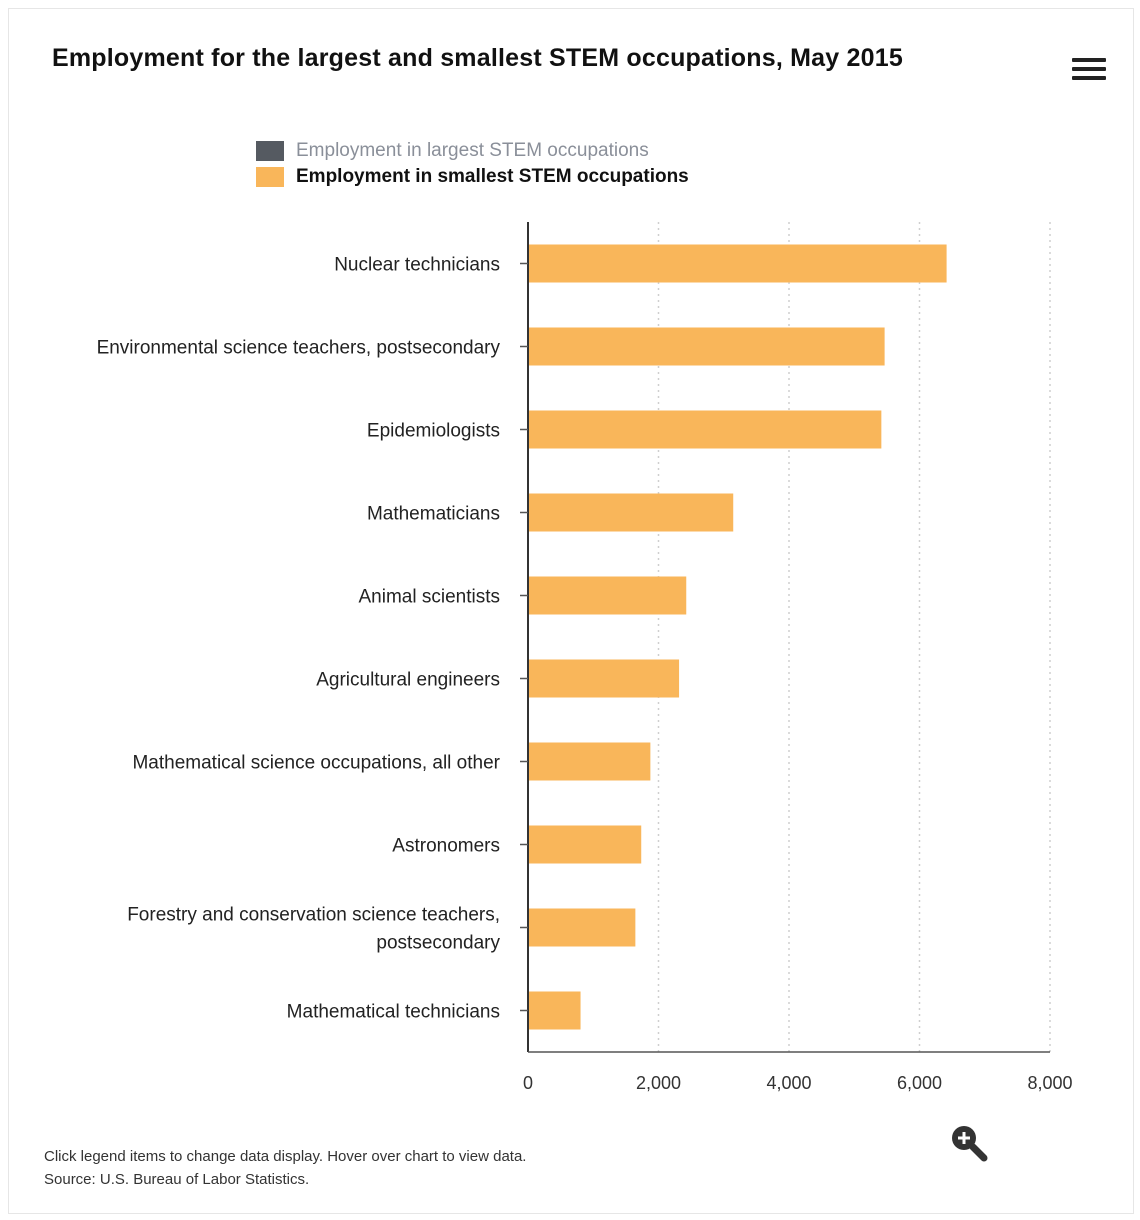 Image resolution: width=1140 pixels, height=1220 pixels. I want to click on category-label: Mathematicians, so click(433, 514).